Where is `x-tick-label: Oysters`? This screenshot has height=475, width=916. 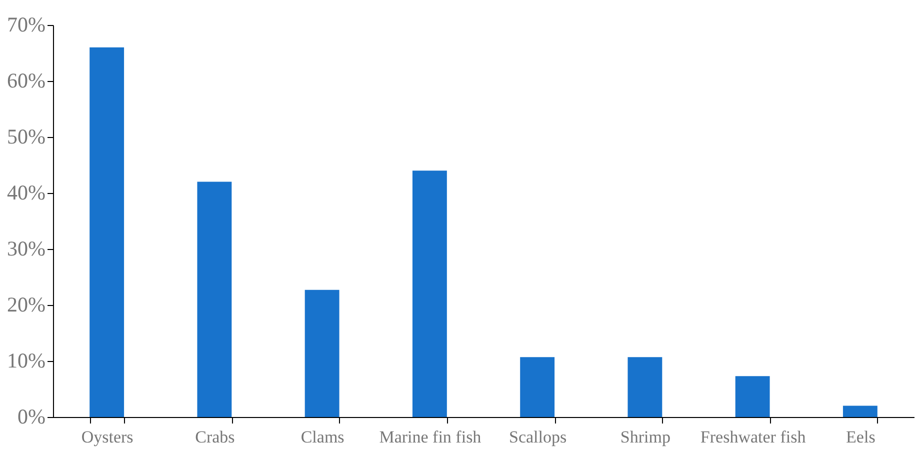
x-tick-label: Oysters is located at coordinates (107, 437).